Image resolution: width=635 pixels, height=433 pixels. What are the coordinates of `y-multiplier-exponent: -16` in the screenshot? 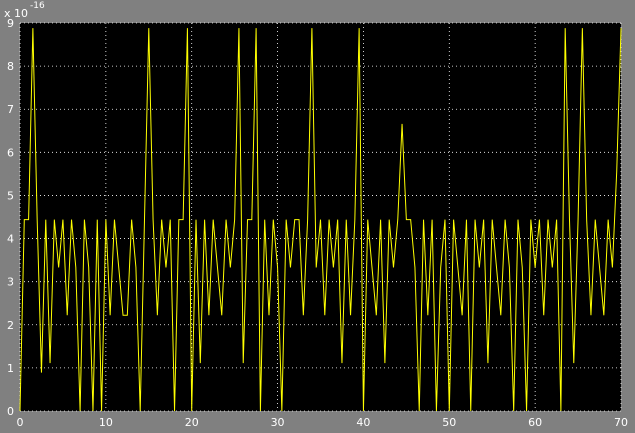 It's located at (37, 6).